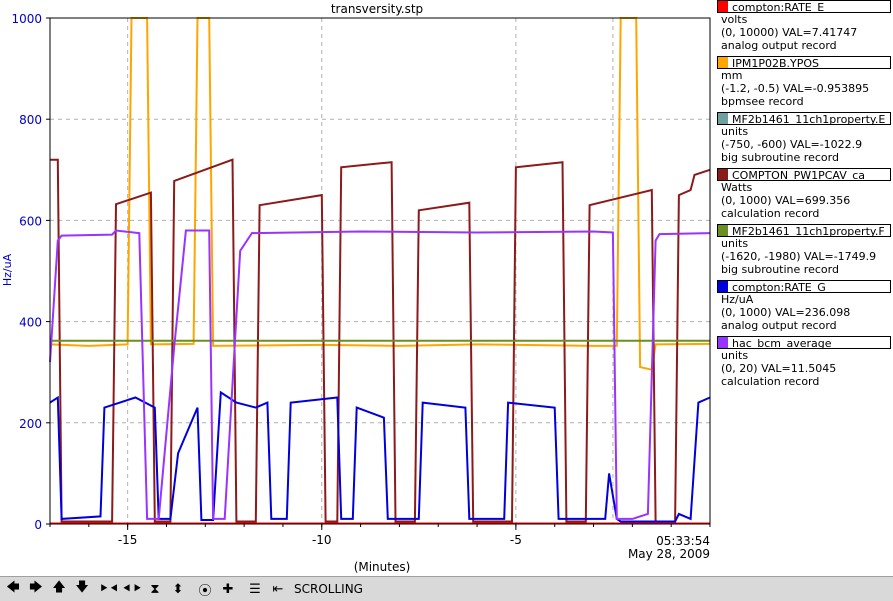  What do you see at coordinates (382, 567) in the screenshot?
I see `x-axis-label: (Minutes)` at bounding box center [382, 567].